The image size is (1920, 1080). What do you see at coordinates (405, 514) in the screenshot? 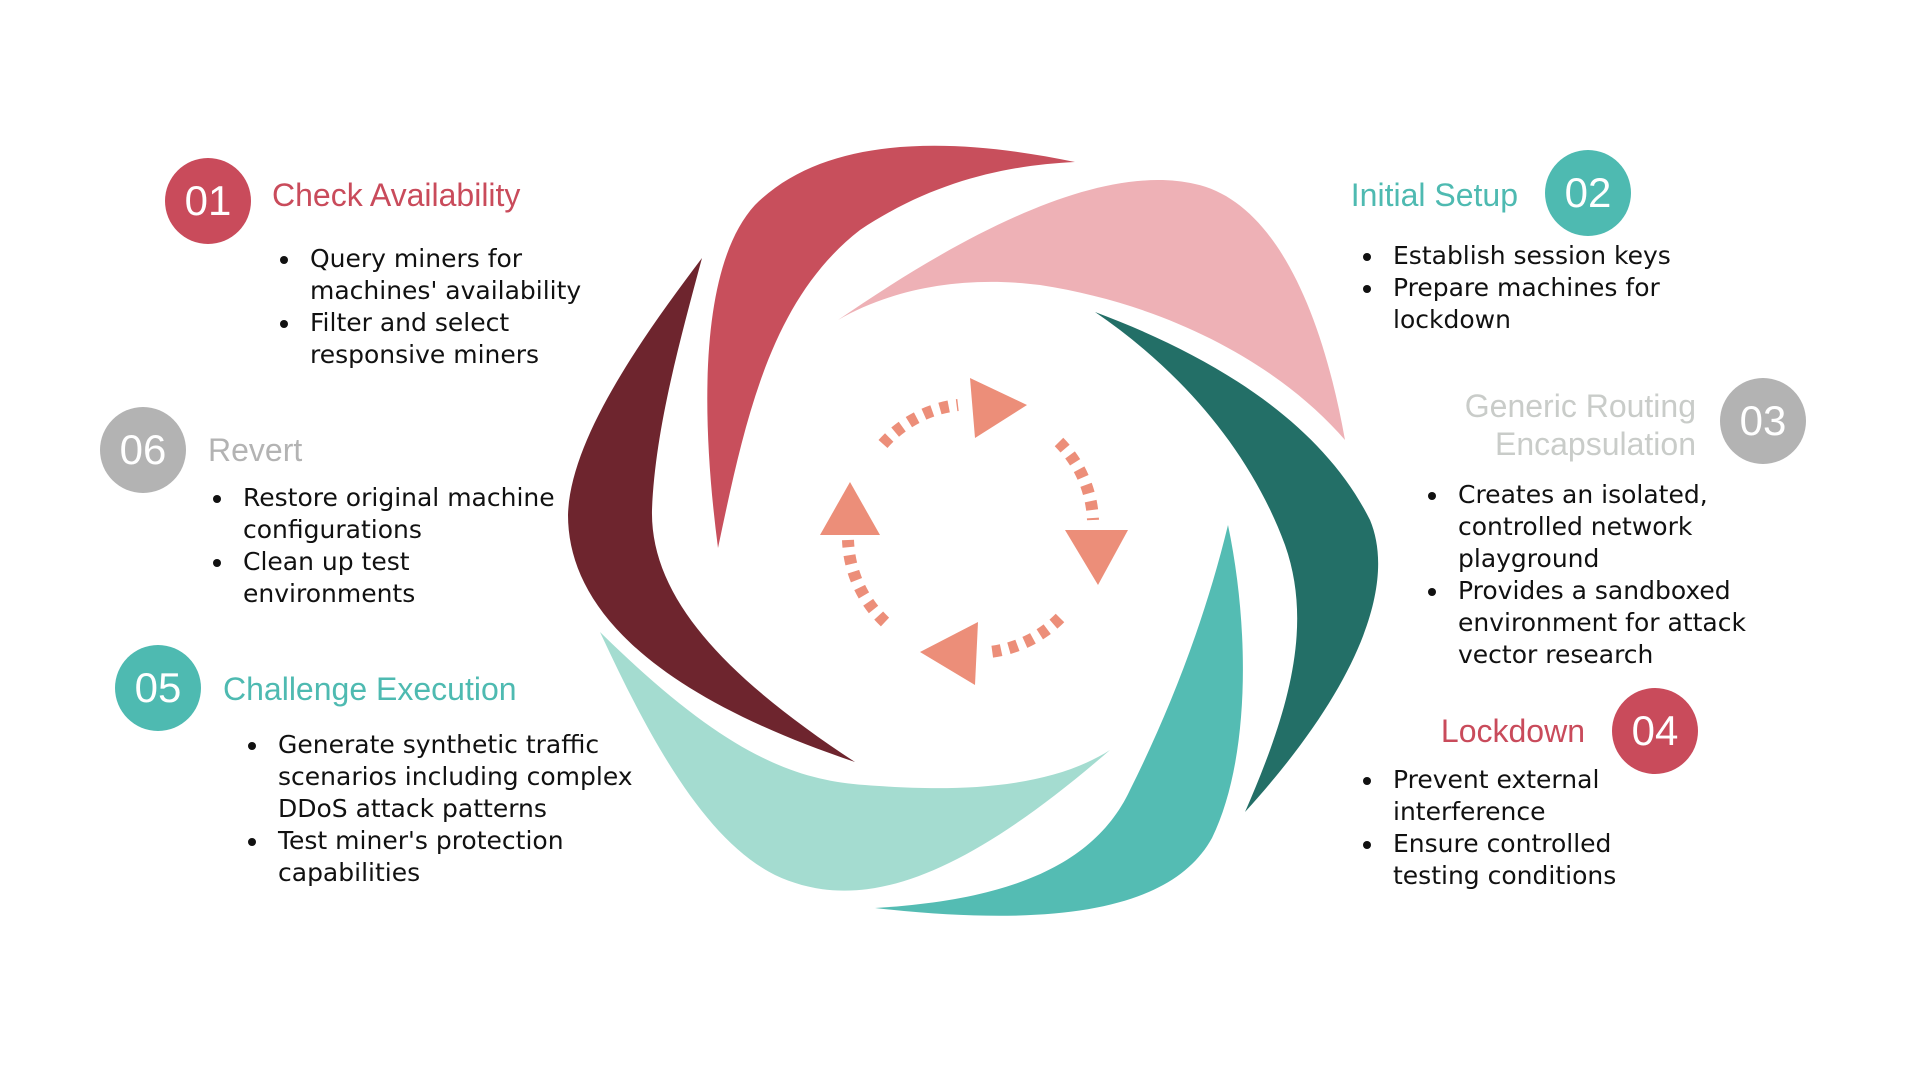
I see `step-6-bullet: Restore original machine configurations` at bounding box center [405, 514].